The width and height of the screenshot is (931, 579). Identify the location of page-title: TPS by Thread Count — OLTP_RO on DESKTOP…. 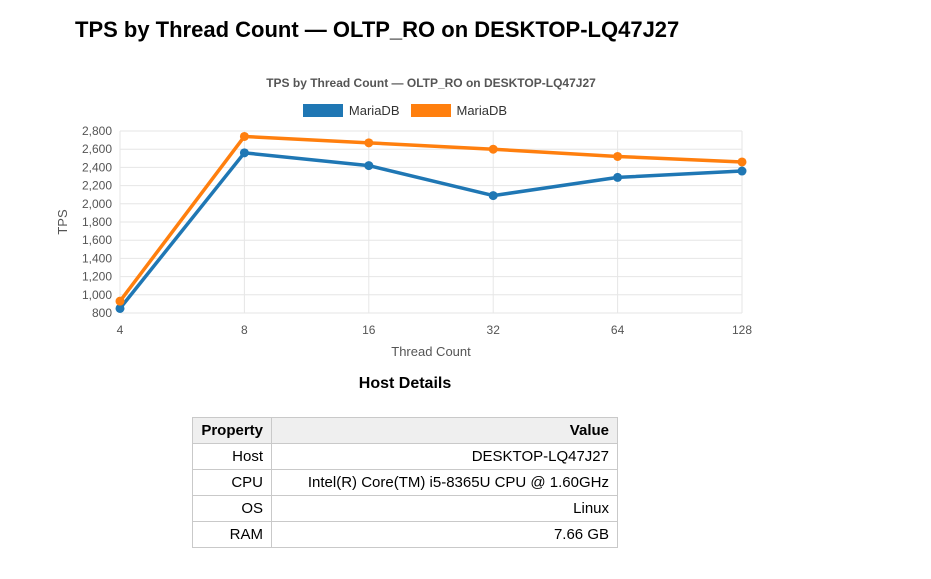
(377, 29).